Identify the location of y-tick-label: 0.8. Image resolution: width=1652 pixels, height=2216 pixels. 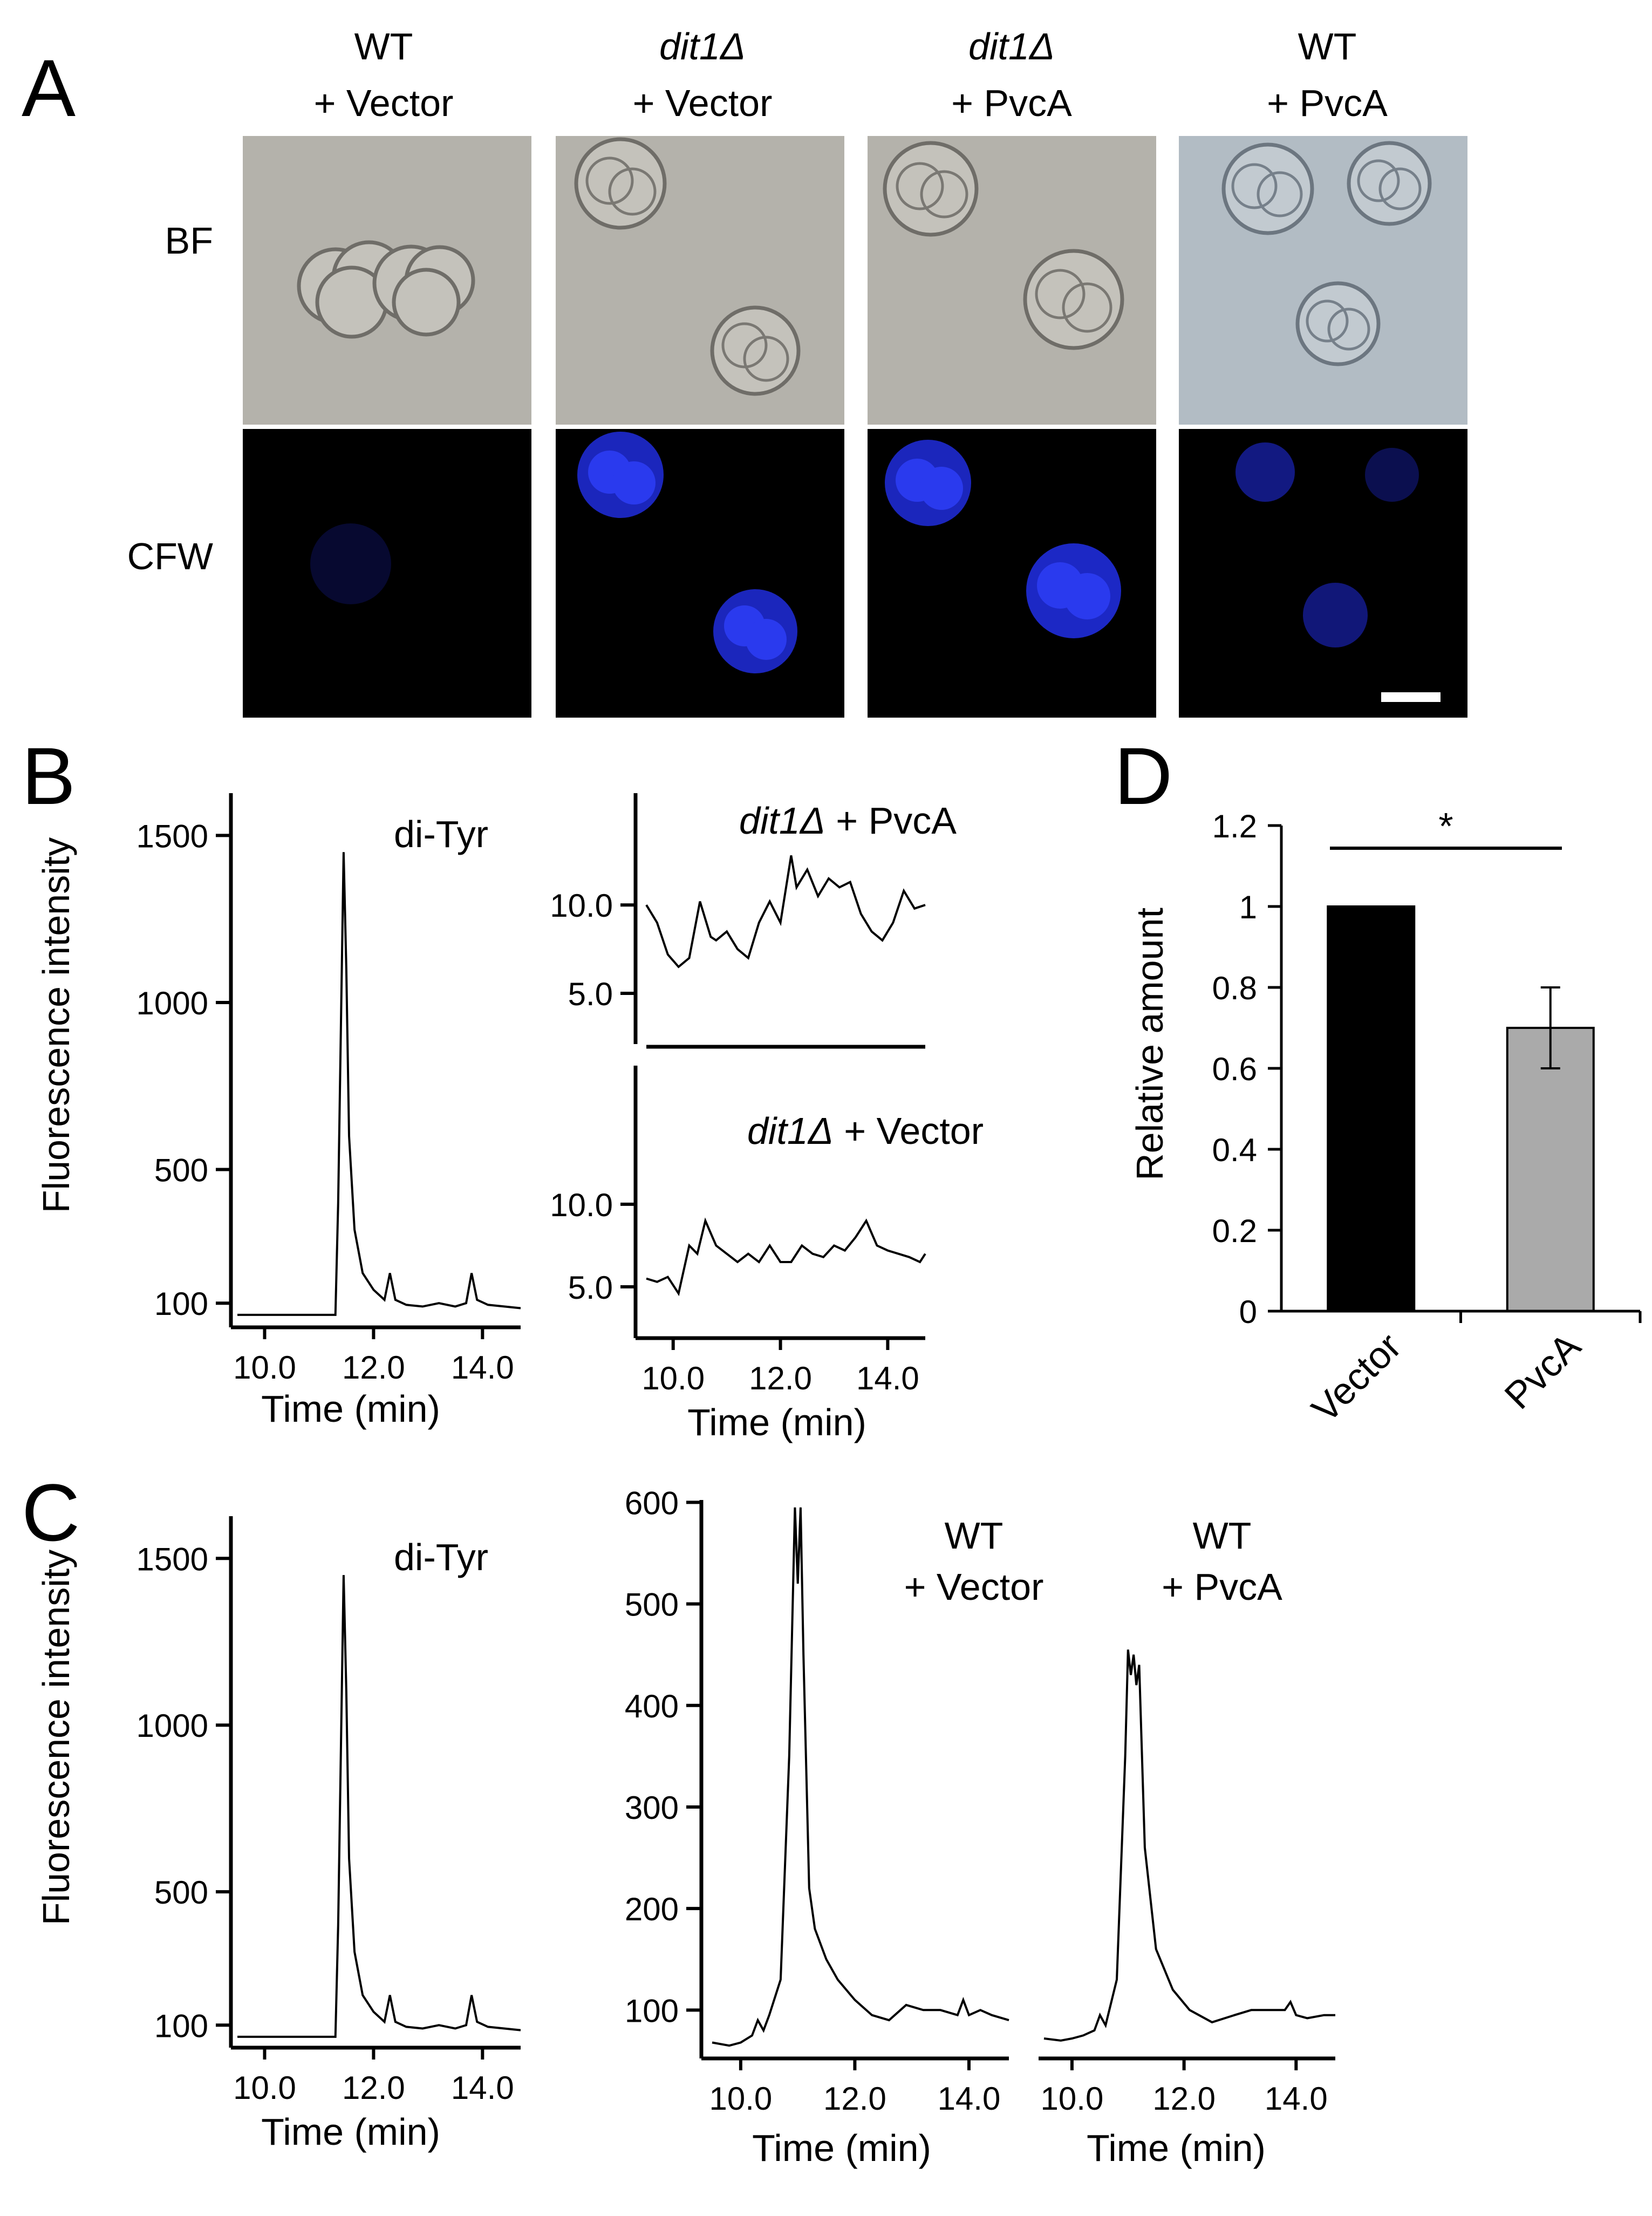
(1234, 988).